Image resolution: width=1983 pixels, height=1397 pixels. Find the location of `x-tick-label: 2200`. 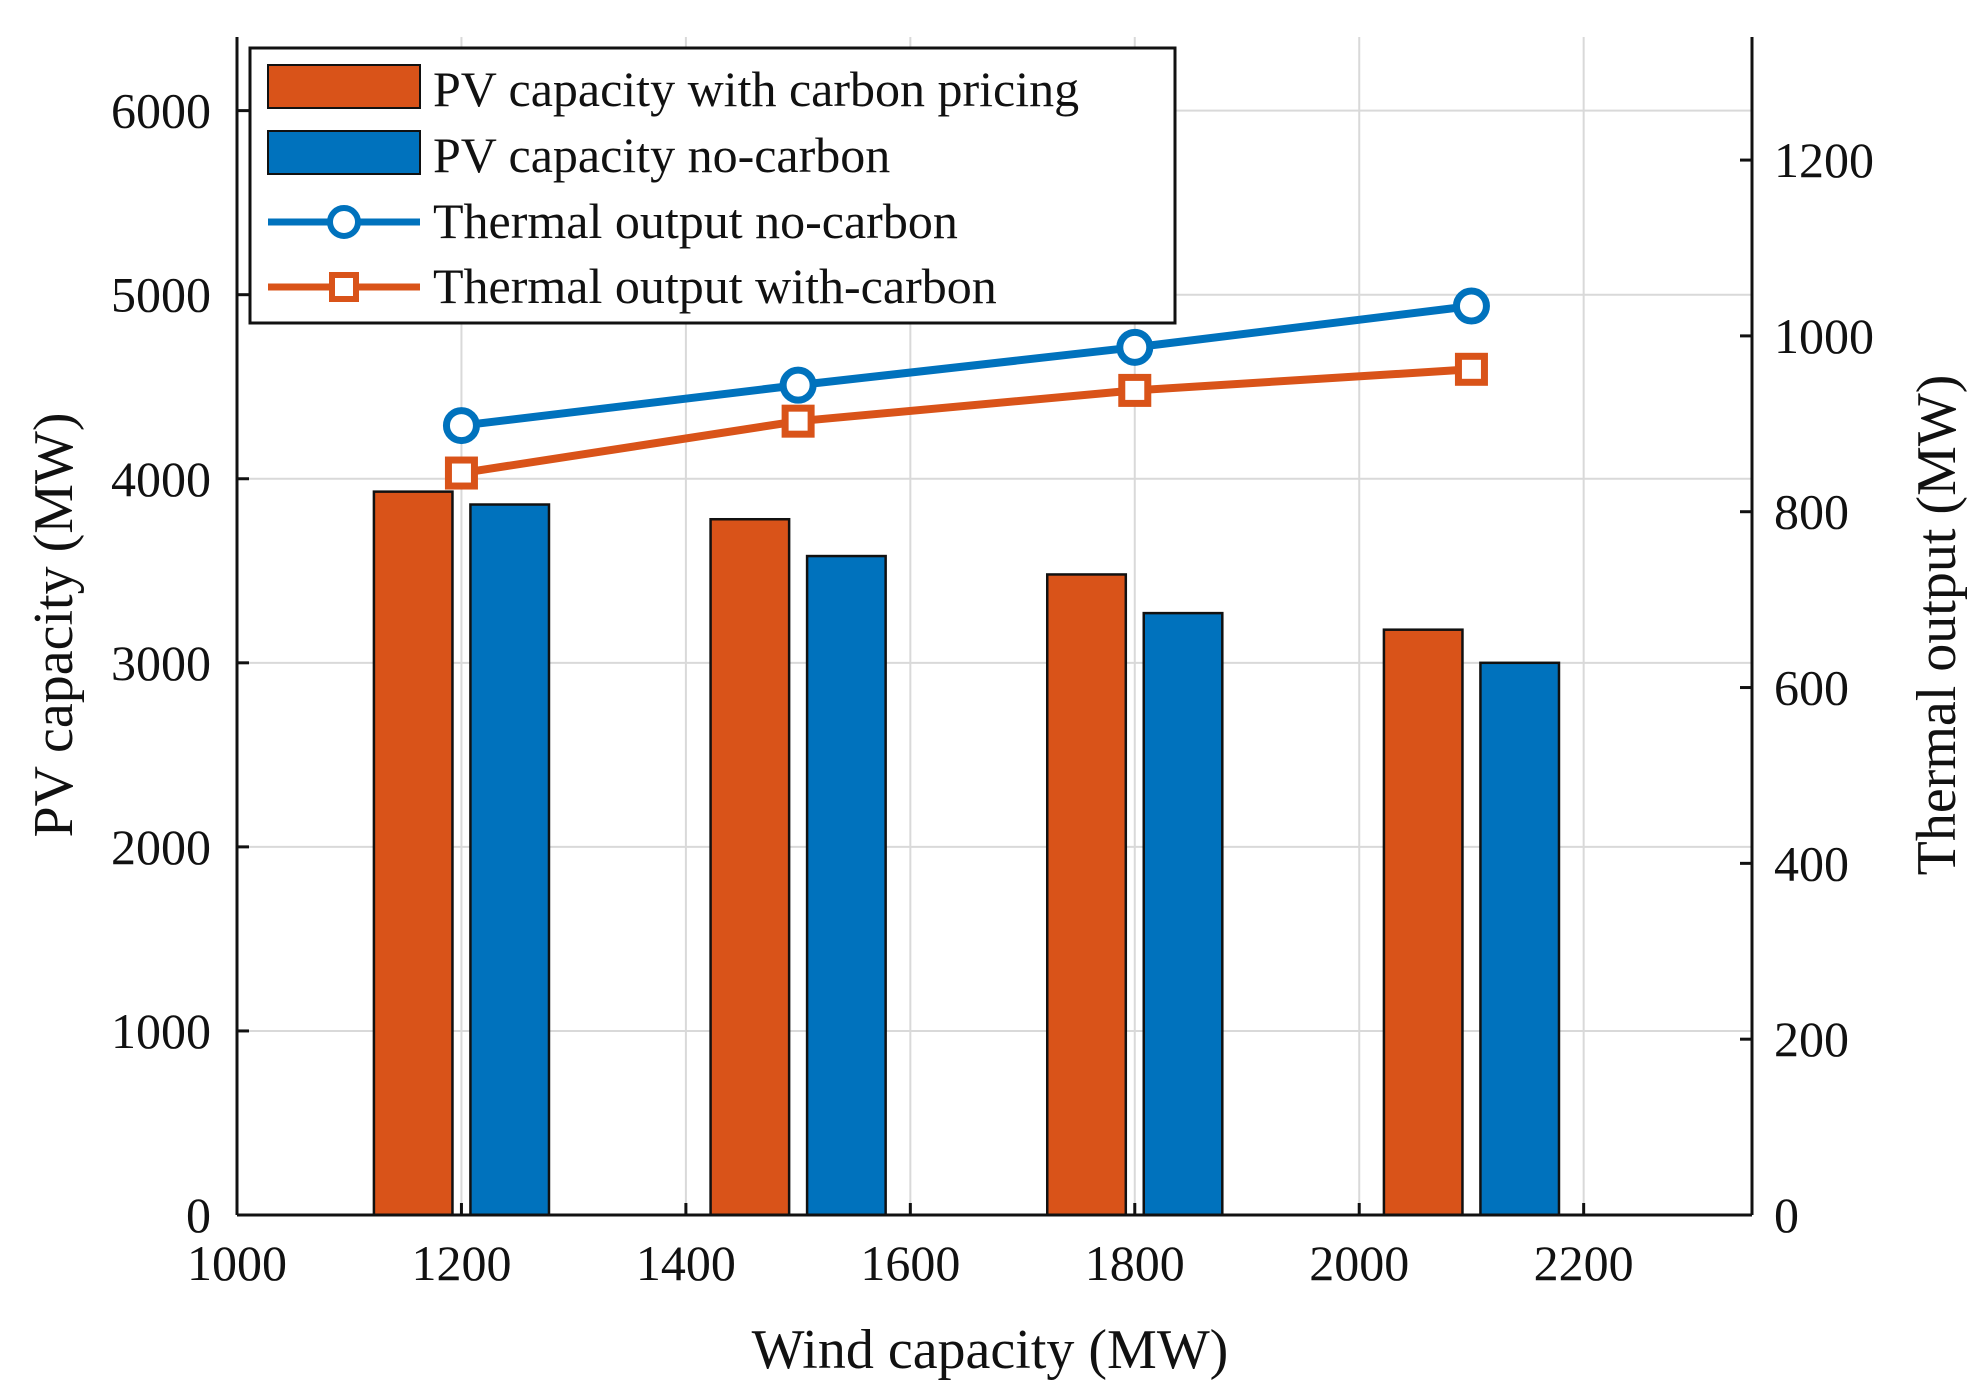

x-tick-label: 2200 is located at coordinates (1584, 1263).